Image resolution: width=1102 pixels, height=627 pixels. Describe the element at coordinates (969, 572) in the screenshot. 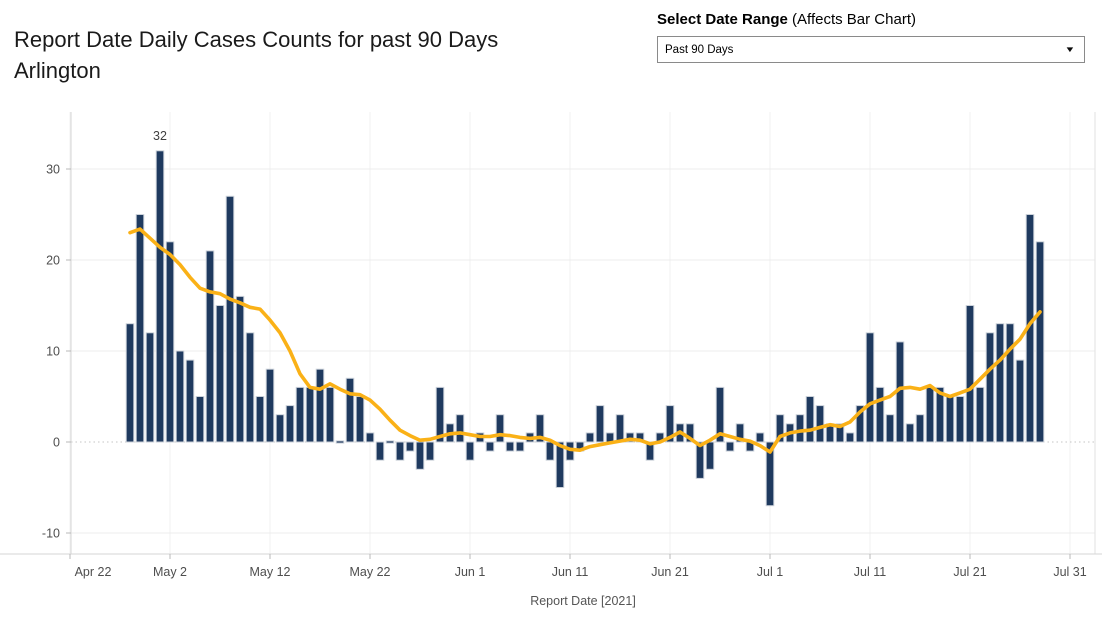

I see `x-tick-label: Jul 21` at that location.